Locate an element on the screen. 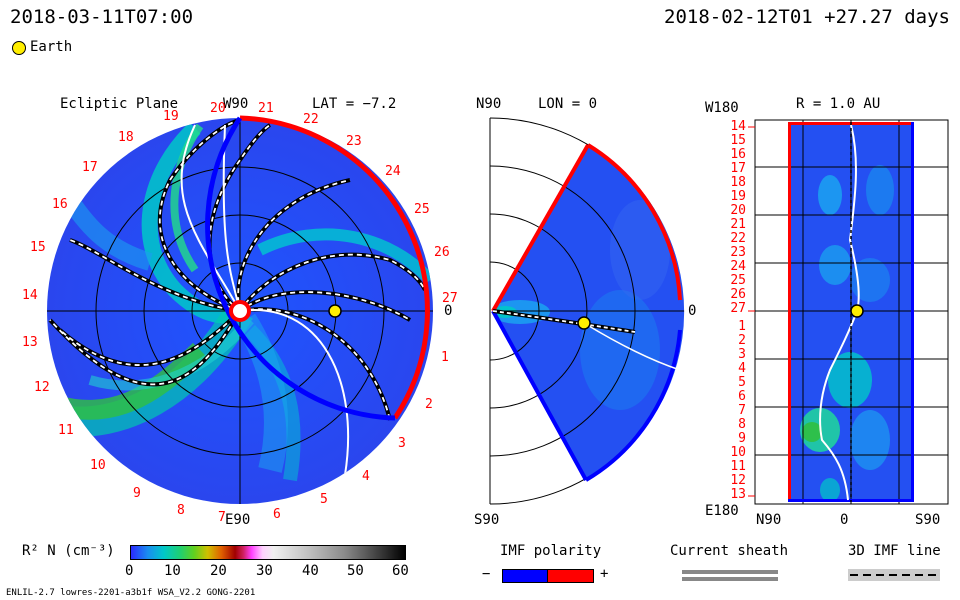 Image resolution: width=960 pixels, height=600 pixels. ecliptic-lat-label: LAT = −7.2 is located at coordinates (354, 104).